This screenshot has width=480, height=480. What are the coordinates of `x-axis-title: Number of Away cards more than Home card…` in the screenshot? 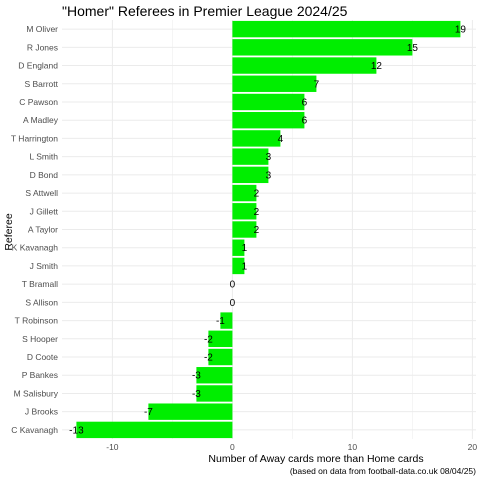 It's located at (315, 459).